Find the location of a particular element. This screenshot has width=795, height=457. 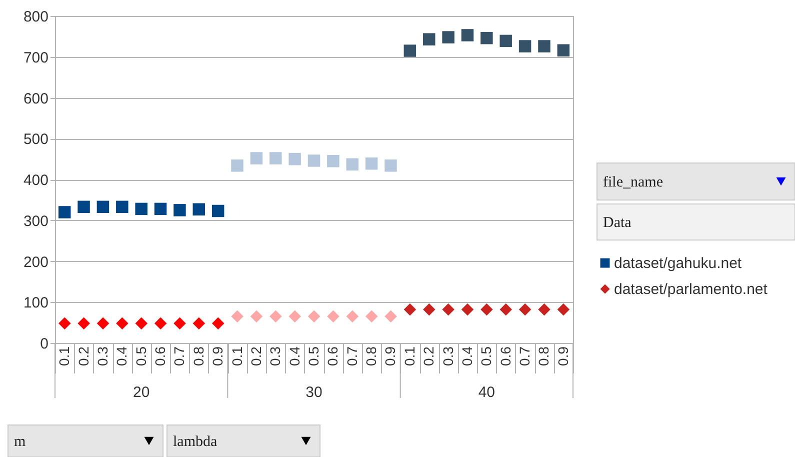

text: file_name is located at coordinates (633, 182).